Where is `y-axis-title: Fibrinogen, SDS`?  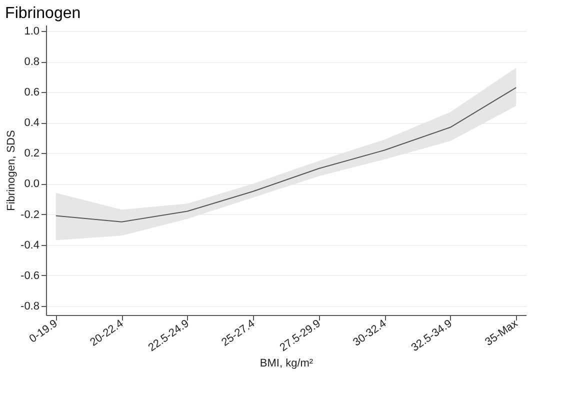 y-axis-title: Fibrinogen, SDS is located at coordinates (12, 170).